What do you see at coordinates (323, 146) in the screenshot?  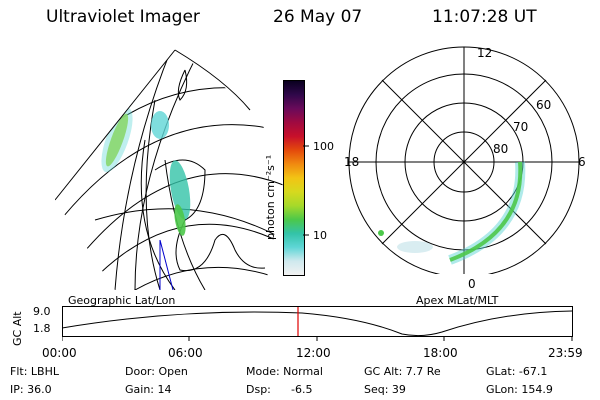 I see `color-bar-tick-100: 100` at bounding box center [323, 146].